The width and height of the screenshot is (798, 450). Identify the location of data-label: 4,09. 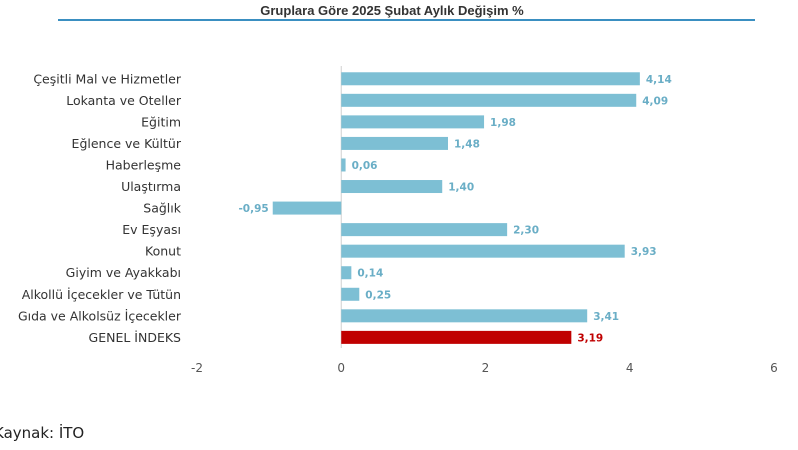
(655, 101).